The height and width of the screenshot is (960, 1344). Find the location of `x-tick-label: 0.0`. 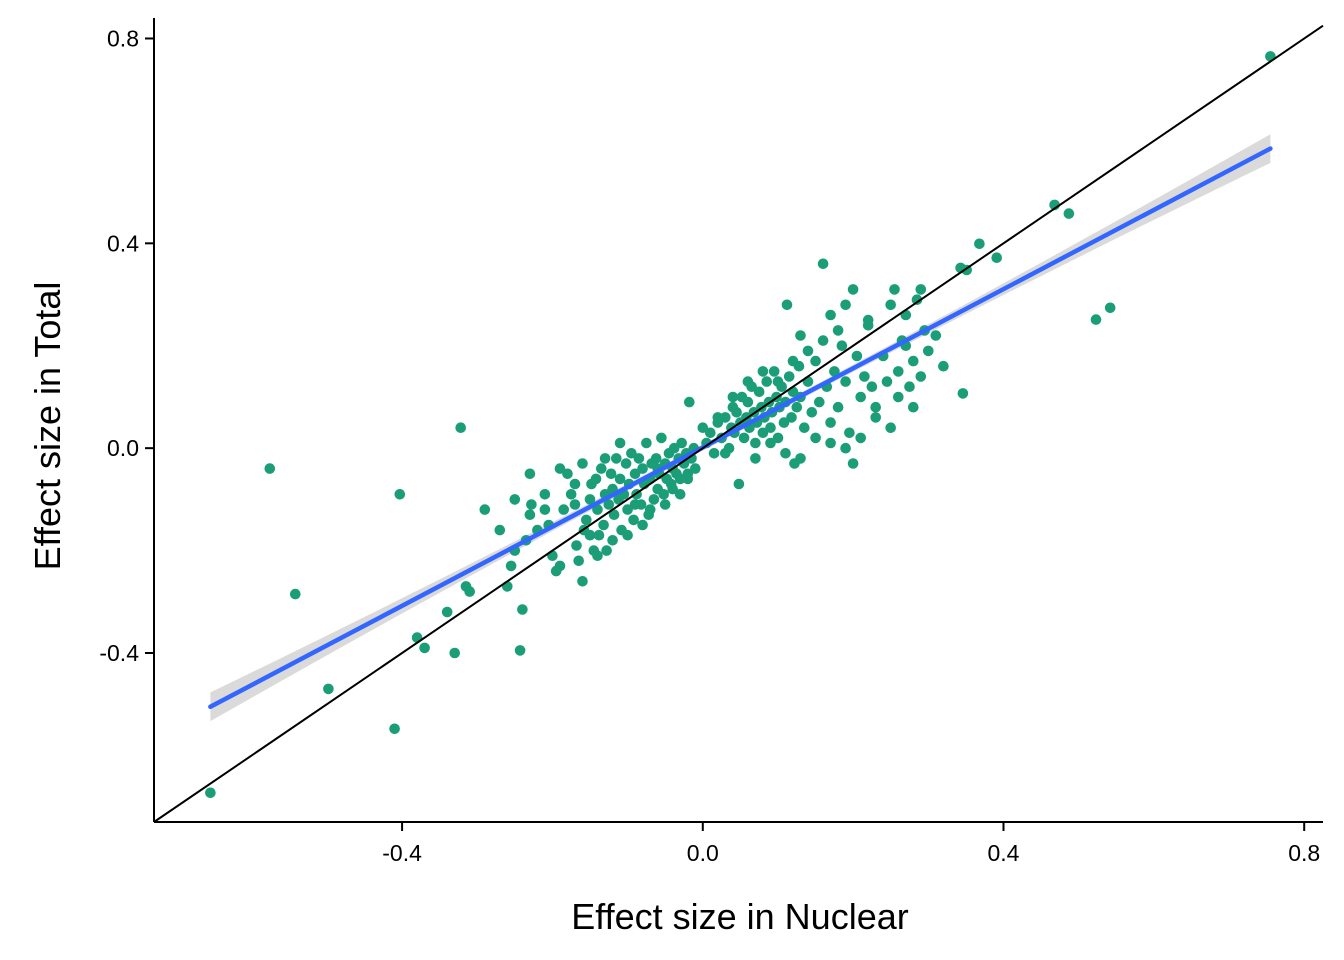

x-tick-label: 0.0 is located at coordinates (703, 853).